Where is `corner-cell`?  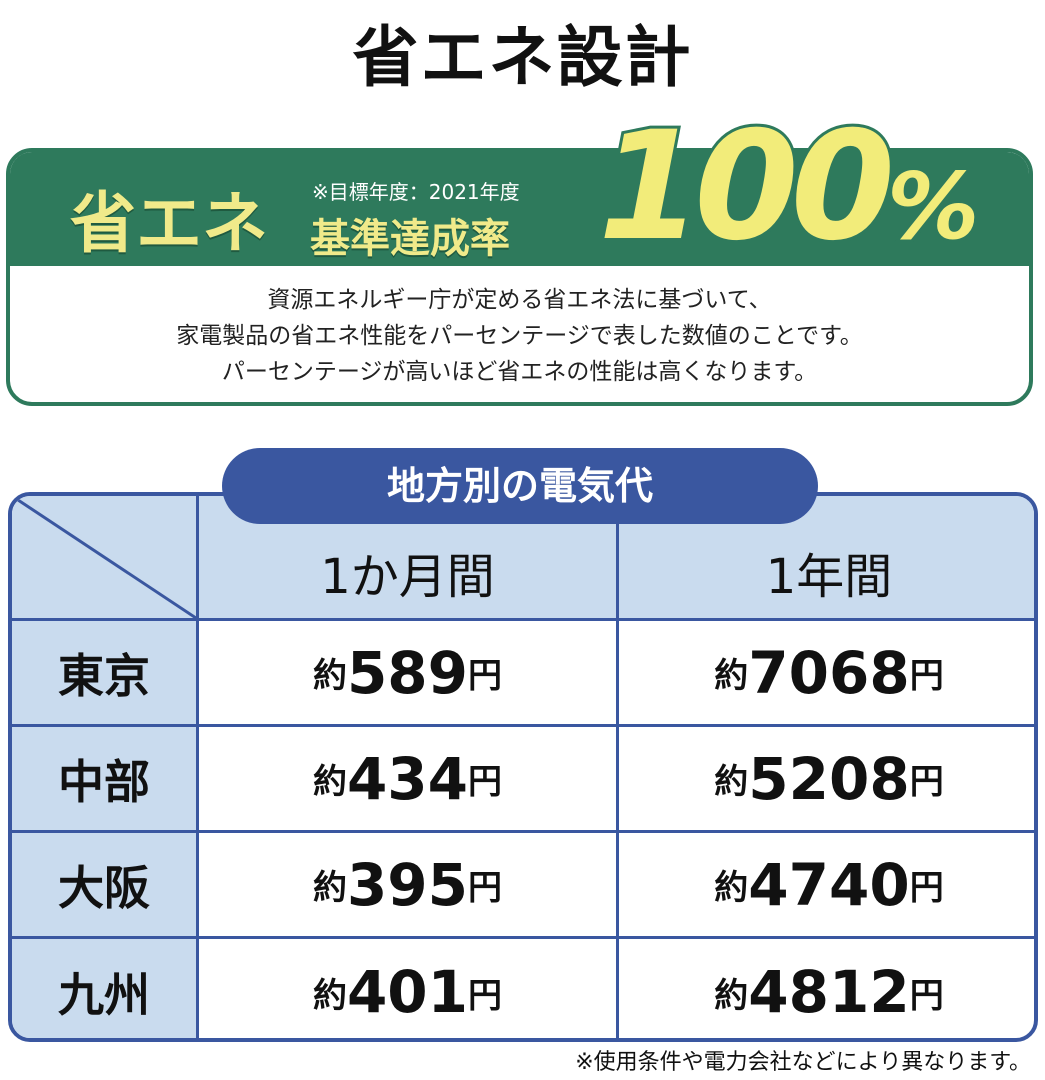
corner-cell is located at coordinates (105, 558).